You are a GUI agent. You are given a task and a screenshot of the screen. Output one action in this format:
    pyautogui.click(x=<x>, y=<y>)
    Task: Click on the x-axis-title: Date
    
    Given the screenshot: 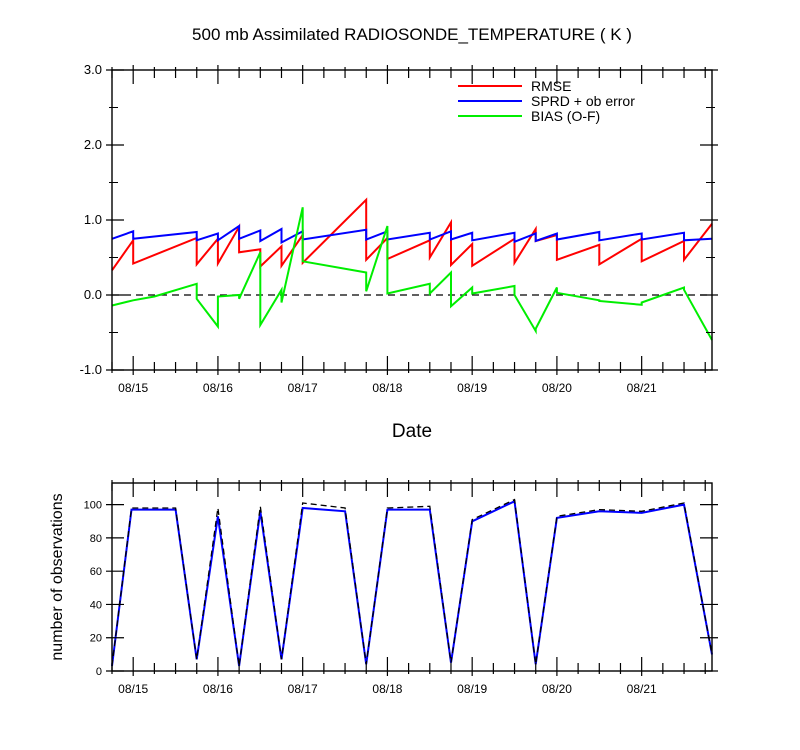 What is the action you would take?
    pyautogui.click(x=412, y=431)
    